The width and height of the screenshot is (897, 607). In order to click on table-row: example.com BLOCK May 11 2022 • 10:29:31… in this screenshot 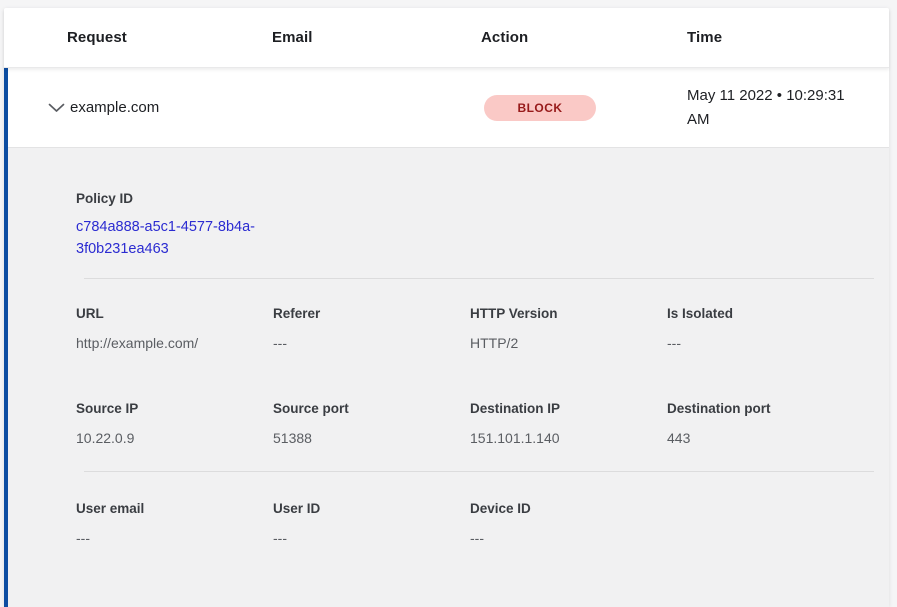, I will do `click(448, 108)`.